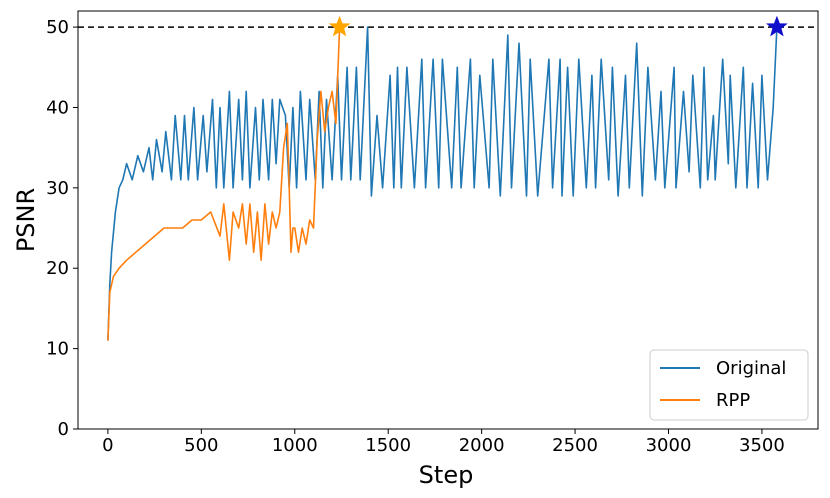 This screenshot has height=498, width=830. Describe the element at coordinates (57, 188) in the screenshot. I see `y-tick-label: 30` at that location.